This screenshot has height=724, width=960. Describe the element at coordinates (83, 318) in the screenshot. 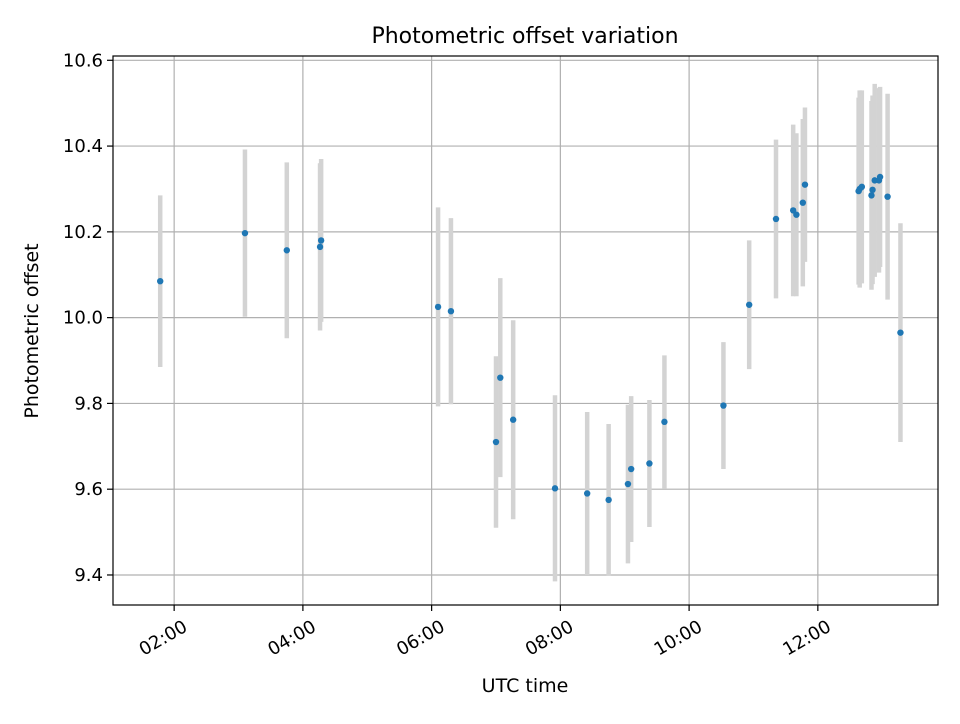

I see `y-tick-label: 10.0` at that location.